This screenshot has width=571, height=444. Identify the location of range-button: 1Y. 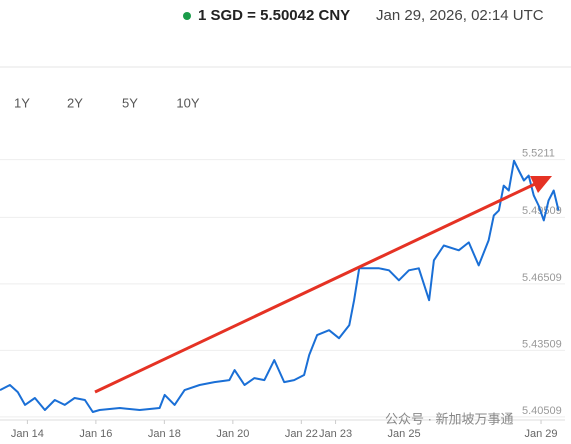
(22, 102).